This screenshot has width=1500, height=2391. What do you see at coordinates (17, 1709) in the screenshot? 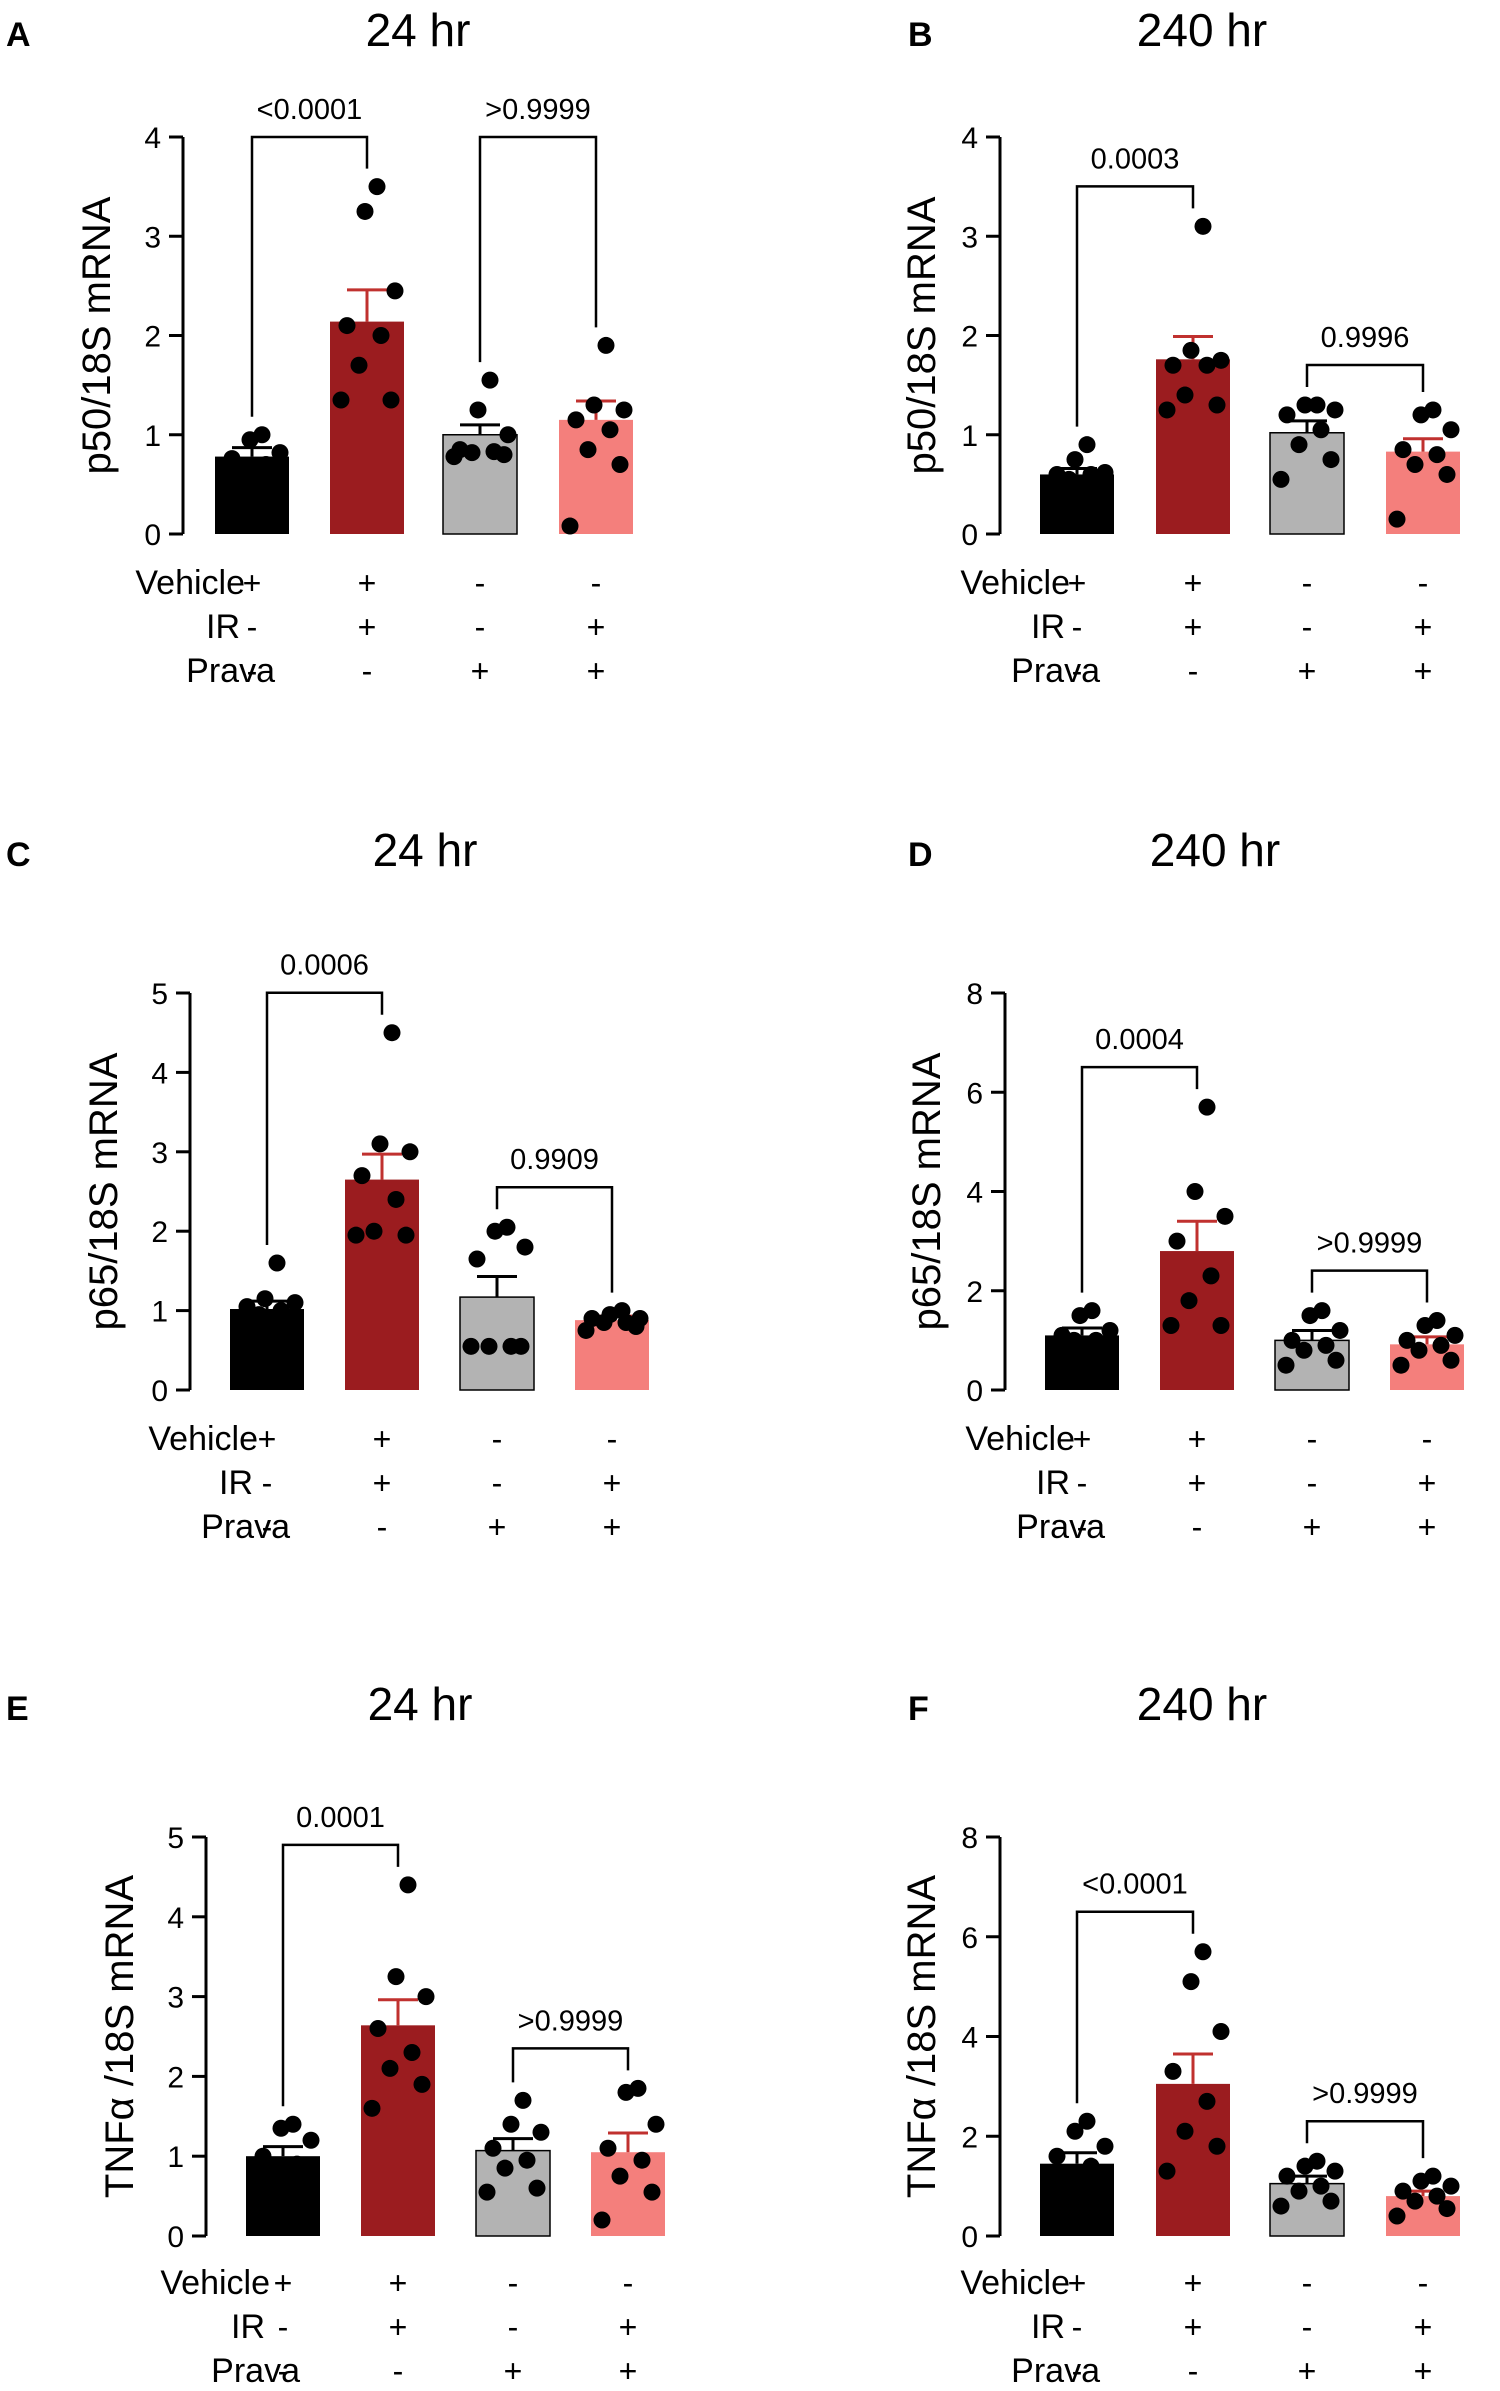
I see `panel-letter: E` at bounding box center [17, 1709].